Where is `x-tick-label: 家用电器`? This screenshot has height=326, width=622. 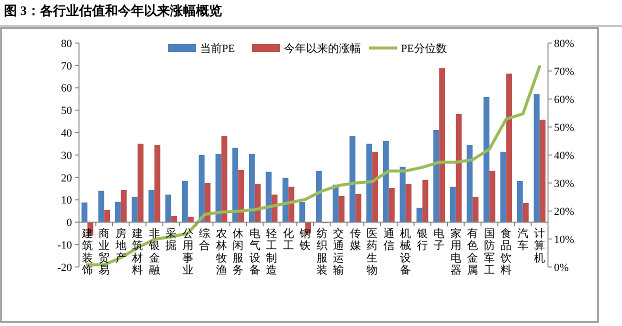
x-tick-label: 家用电器 is located at coordinates (456, 251).